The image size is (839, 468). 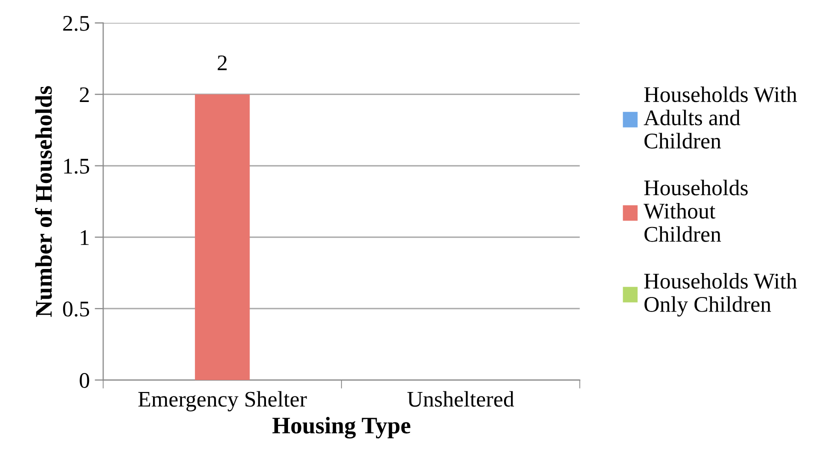 I want to click on y-tick-label: 1.5, so click(x=77, y=166).